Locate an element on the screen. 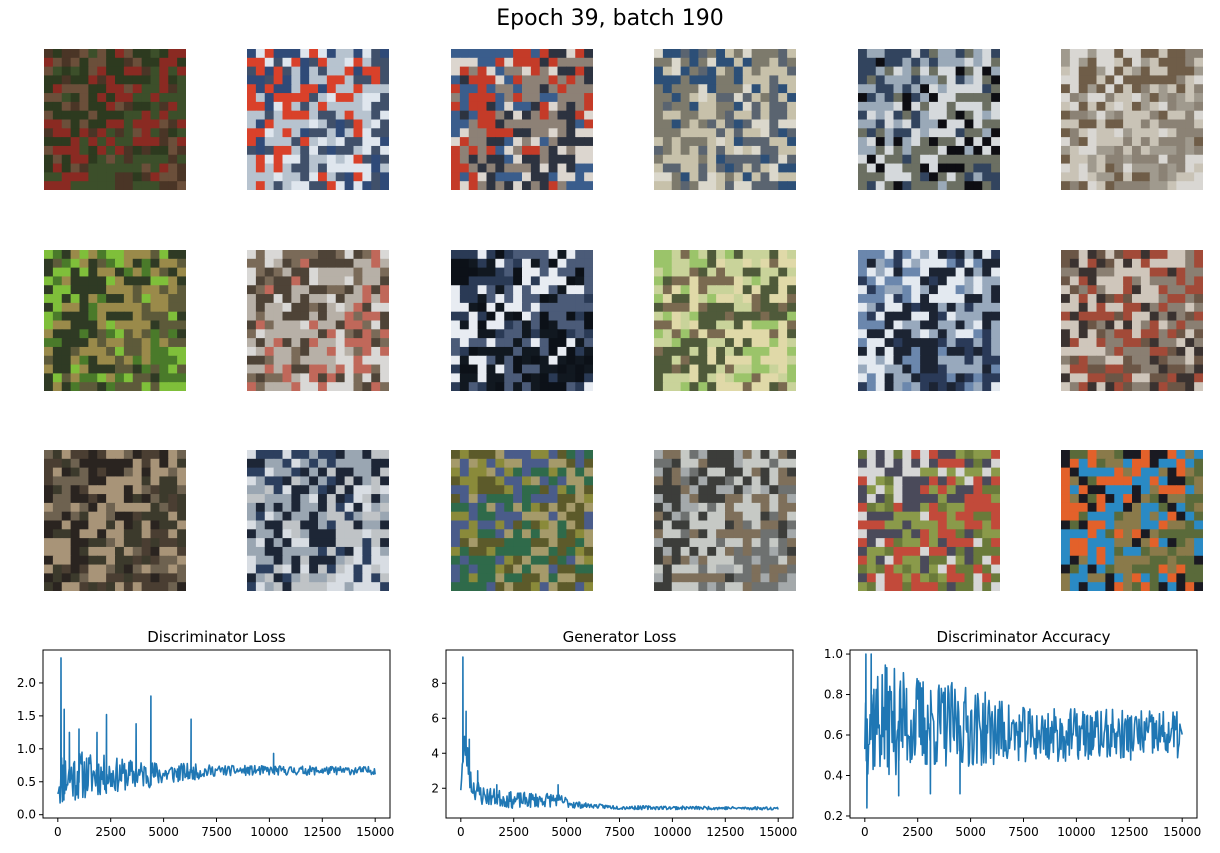  y-tick-label: 0.4 is located at coordinates (833, 775).